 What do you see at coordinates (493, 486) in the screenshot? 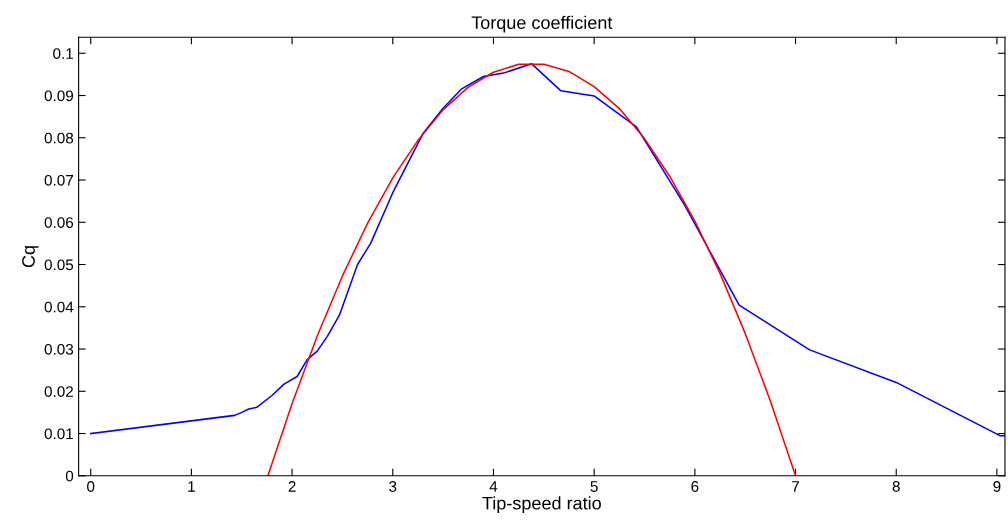
I see `x-tick-label: 4` at bounding box center [493, 486].